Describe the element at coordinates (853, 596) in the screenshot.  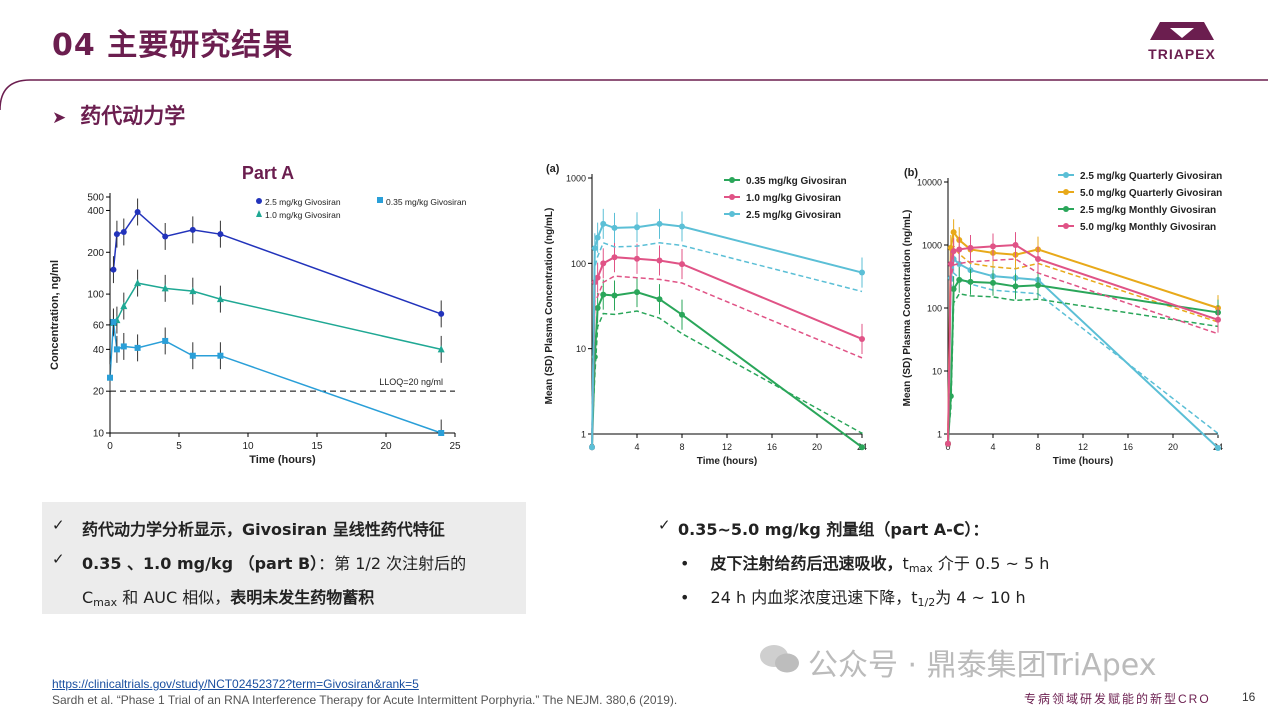
I see `bullet-elimination: • 24 h 内血浆浓度迅速下降，t1/2为 4 ~ 10 h` at that location.